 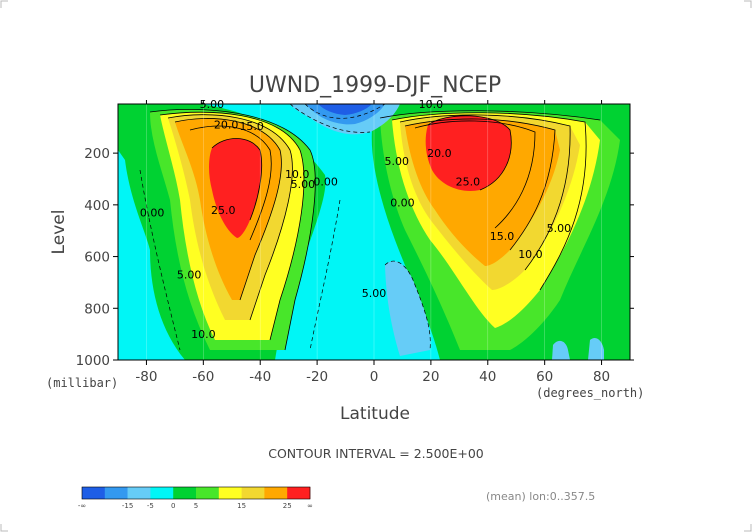 I want to click on colorbar-label: 0, so click(x=173, y=506).